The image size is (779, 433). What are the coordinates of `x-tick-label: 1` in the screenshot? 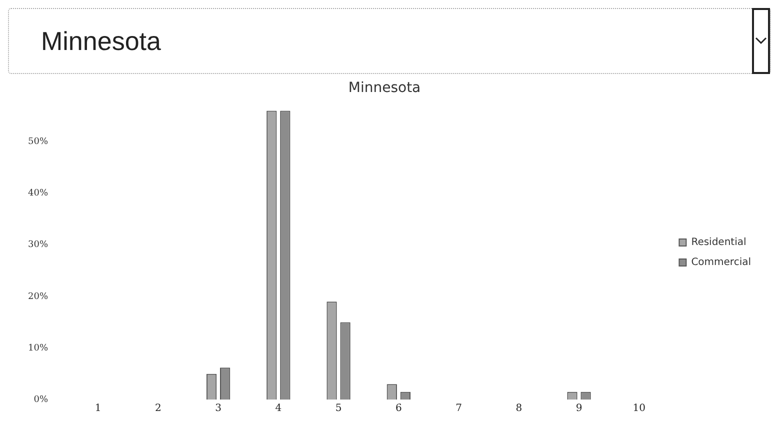 It's located at (98, 408).